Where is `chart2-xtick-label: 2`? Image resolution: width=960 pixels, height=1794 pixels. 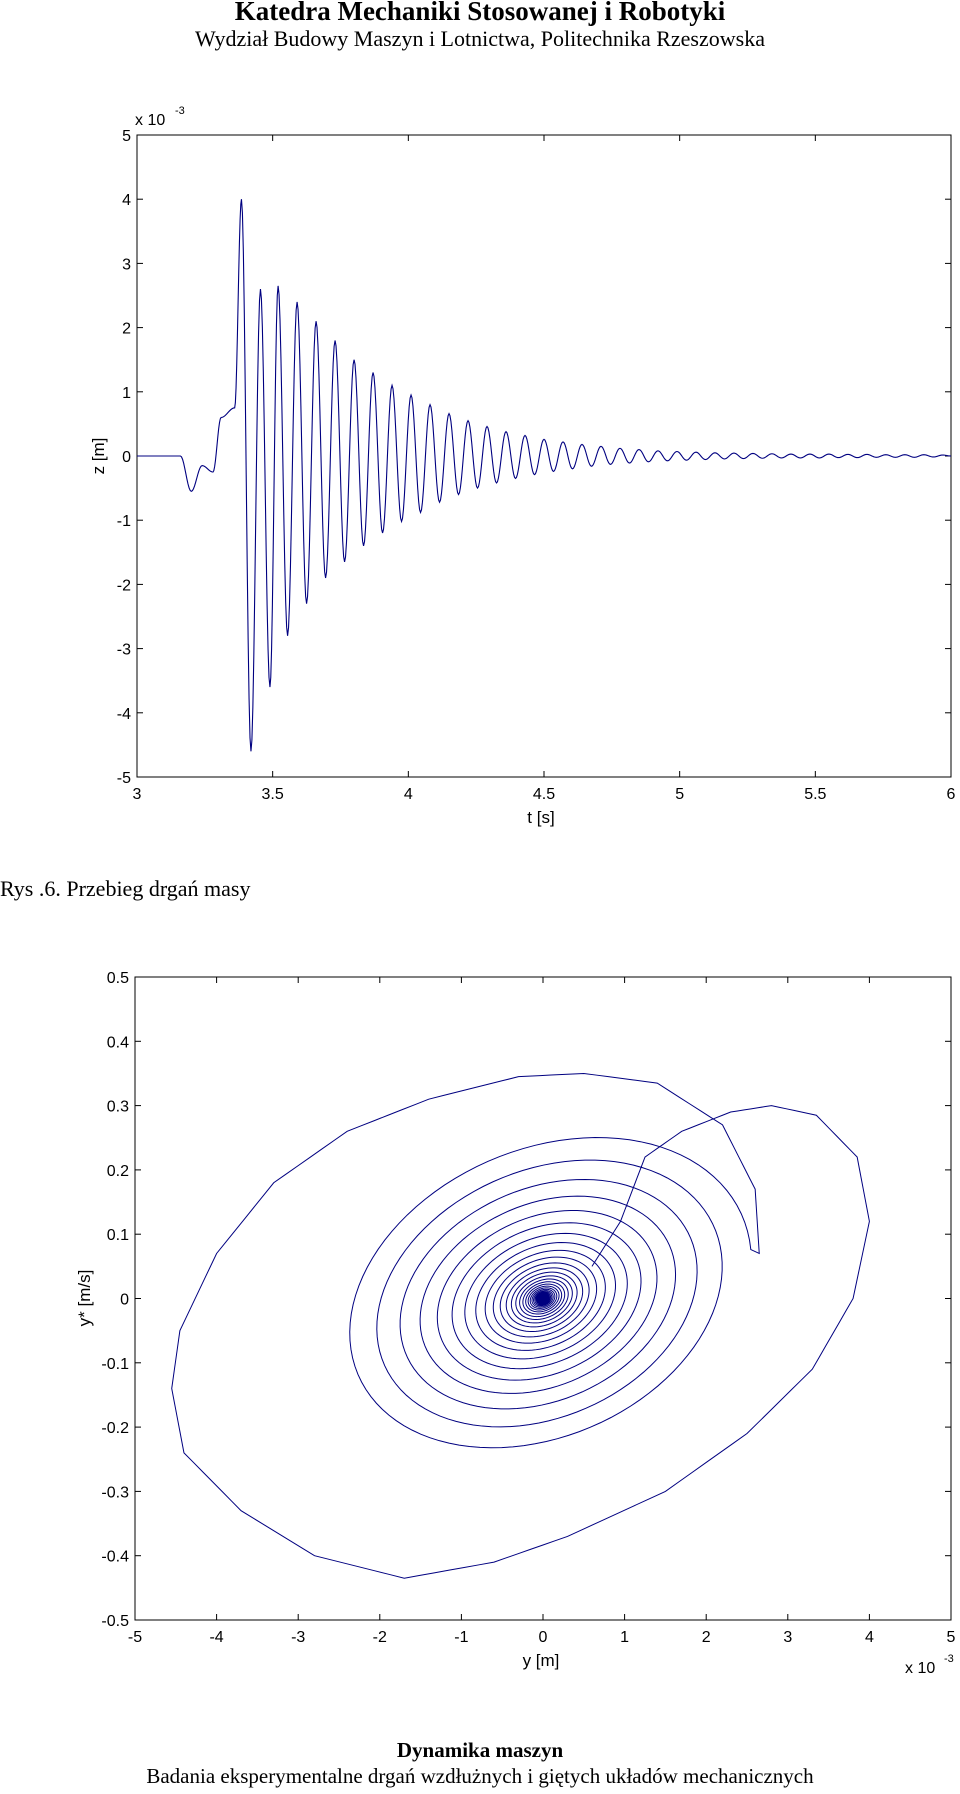
chart2-xtick-label: 2 is located at coordinates (706, 1637).